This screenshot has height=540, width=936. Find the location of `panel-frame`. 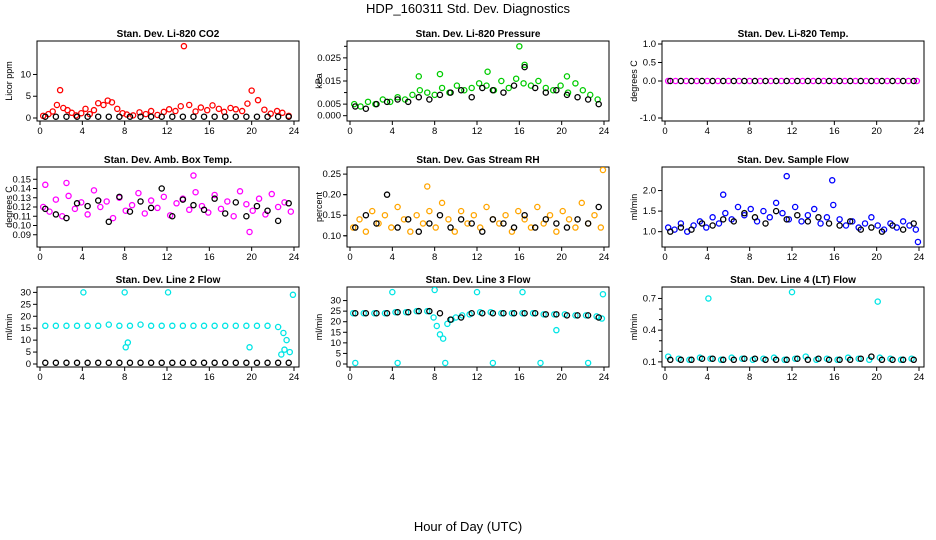

panel-frame is located at coordinates (793, 327).